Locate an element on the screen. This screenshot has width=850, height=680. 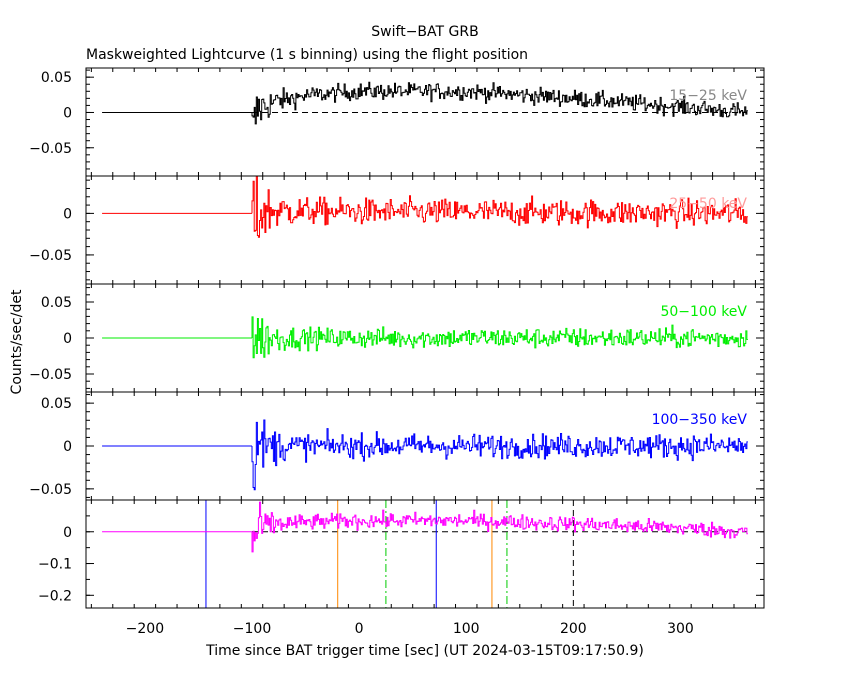
panel-4: 100−350 keV 0.05 0 −0.05 is located at coordinates (397, 446).